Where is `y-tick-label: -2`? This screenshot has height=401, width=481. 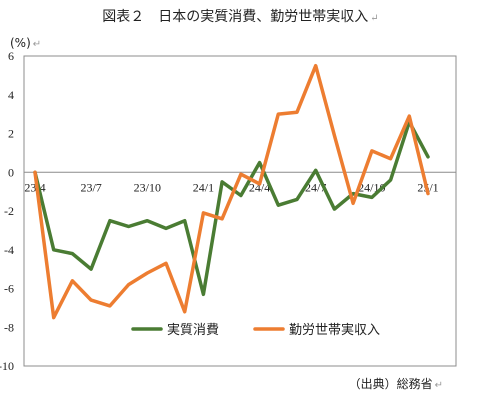 y-tick-label: -2 is located at coordinates (9, 211).